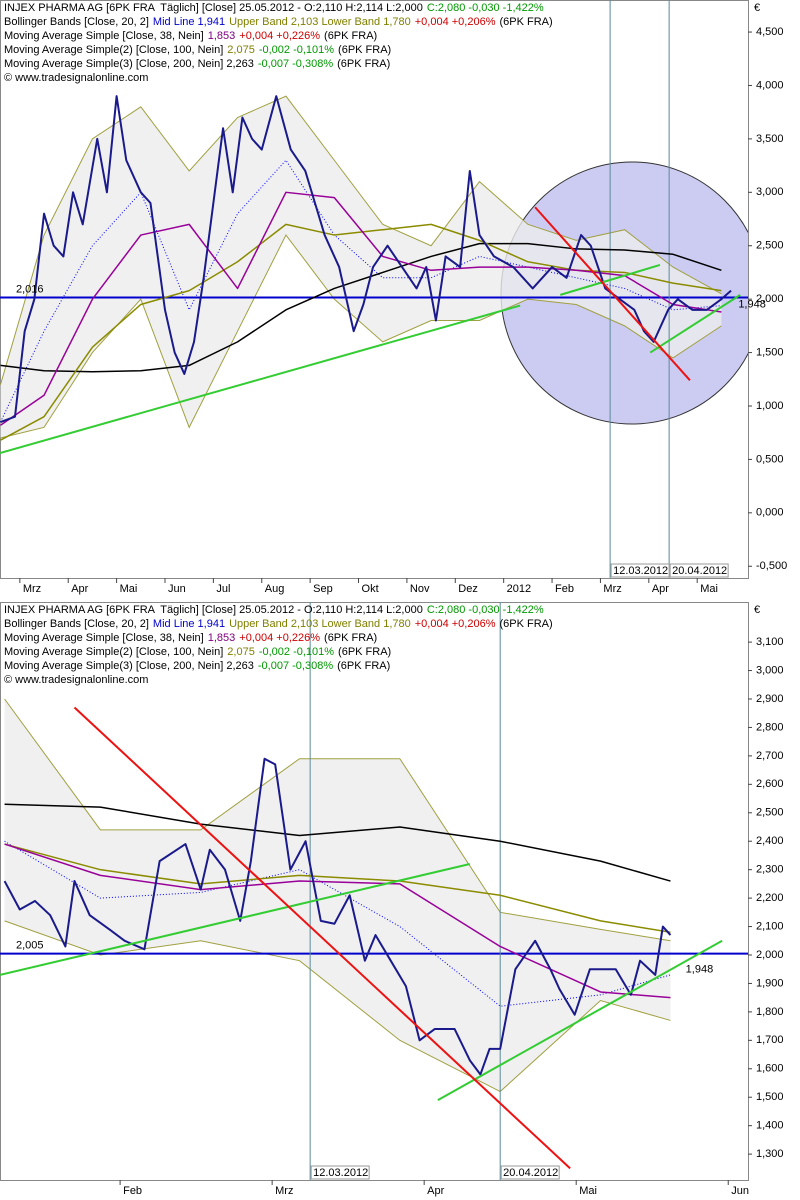  Describe the element at coordinates (770, 699) in the screenshot. I see `y-tick-label: 2,900` at that location.